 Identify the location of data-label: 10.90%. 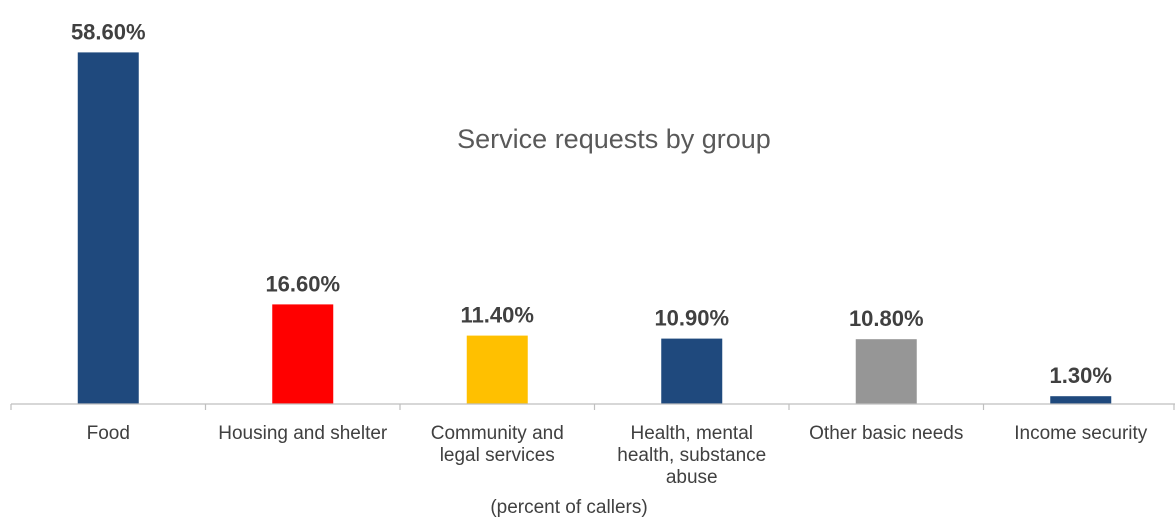
(691, 318).